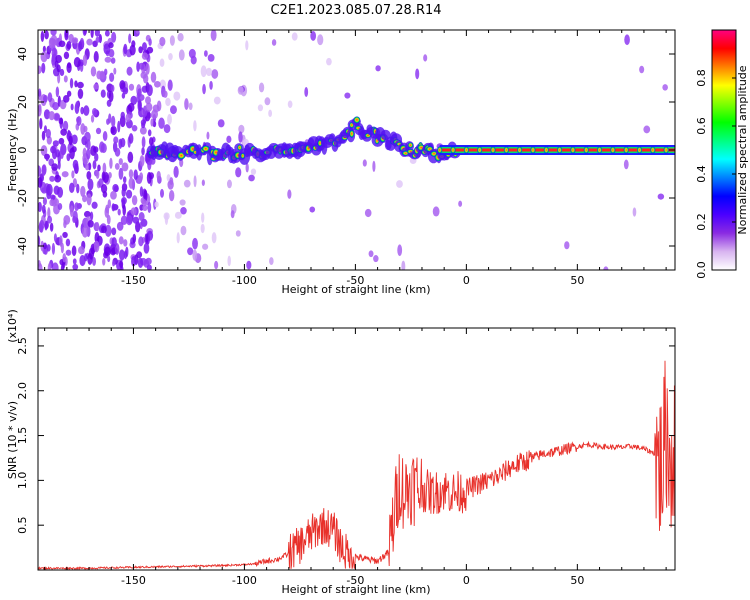  Describe the element at coordinates (724, 150) in the screenshot. I see `colorbar-frame` at that location.